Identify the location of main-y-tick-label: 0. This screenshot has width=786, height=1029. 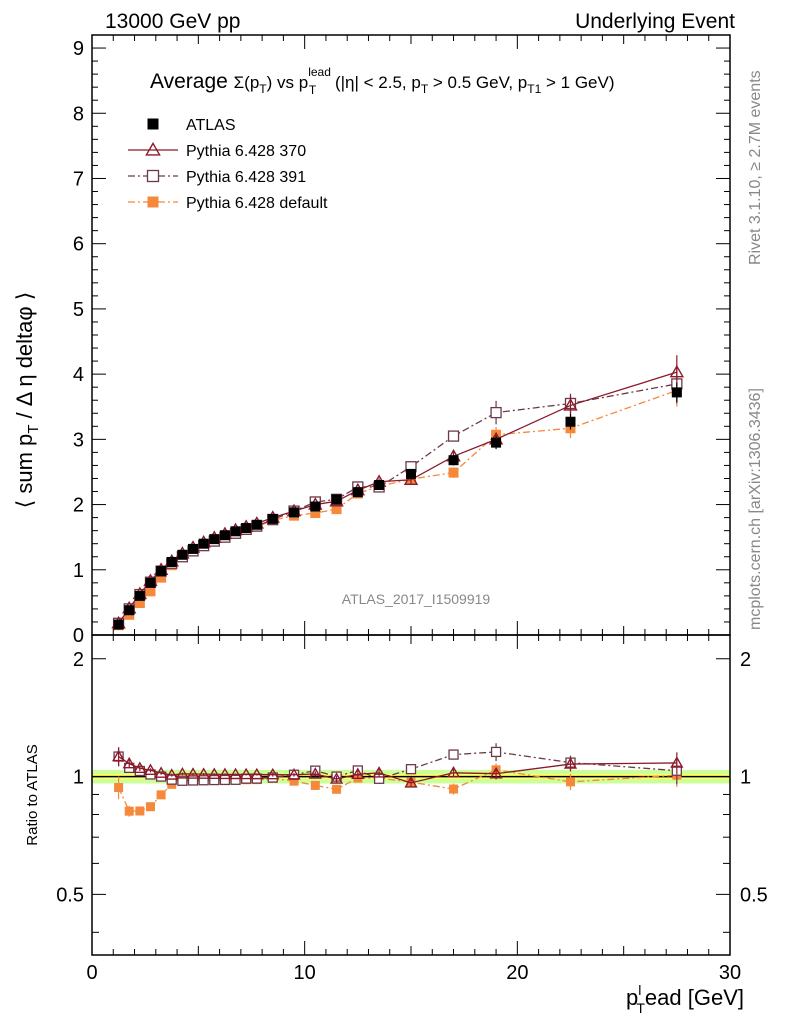
(78, 636).